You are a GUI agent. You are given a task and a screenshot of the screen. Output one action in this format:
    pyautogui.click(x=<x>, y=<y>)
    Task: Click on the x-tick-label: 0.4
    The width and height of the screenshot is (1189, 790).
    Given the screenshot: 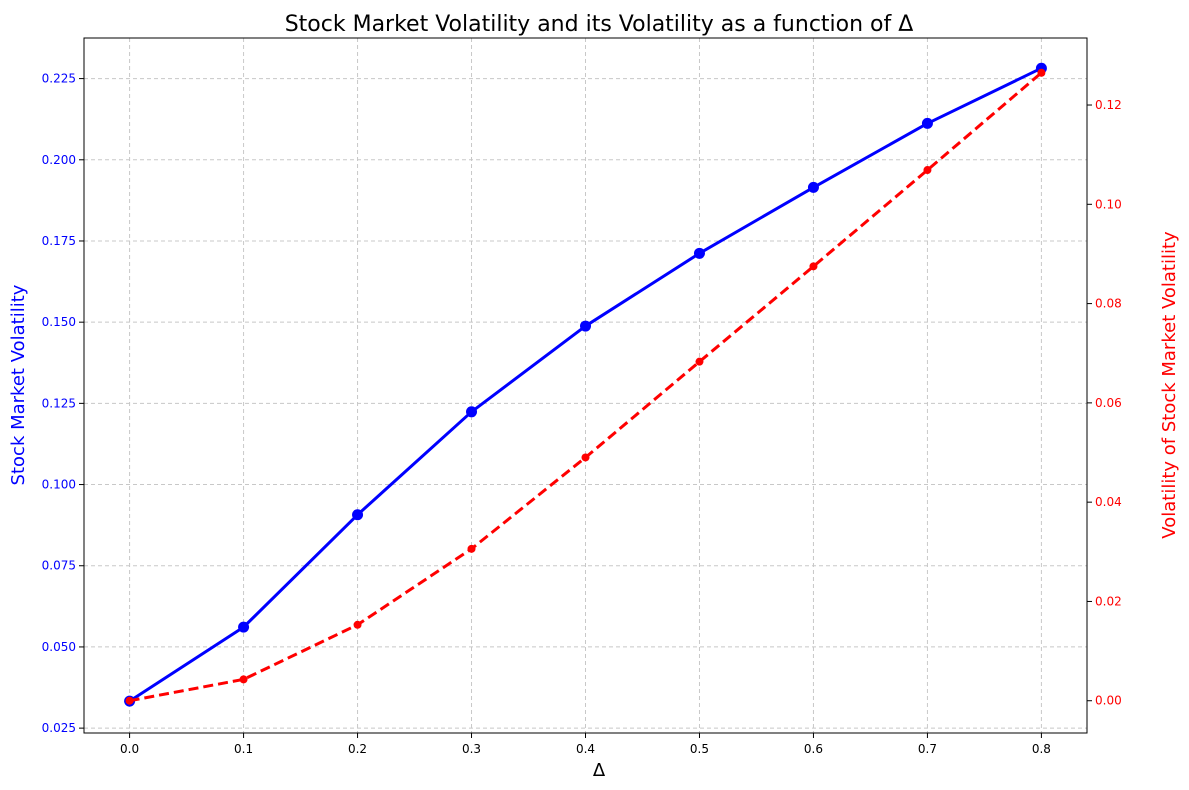 What is the action you would take?
    pyautogui.click(x=585, y=749)
    